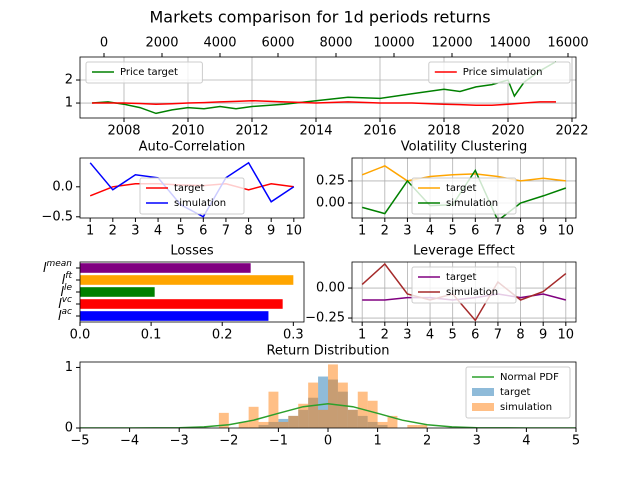 The height and width of the screenshot is (480, 640). Describe the element at coordinates (463, 173) in the screenshot. I see `line` at that location.